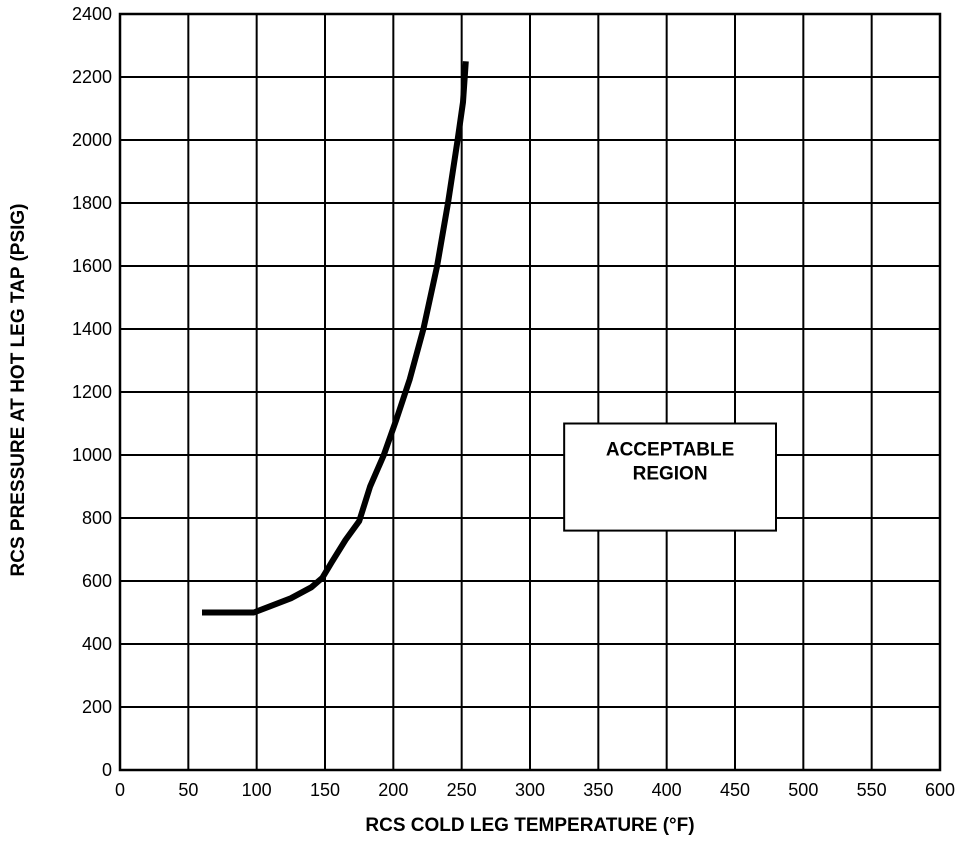 This screenshot has width=960, height=851. I want to click on y-tick-label-200: 200, so click(97, 707).